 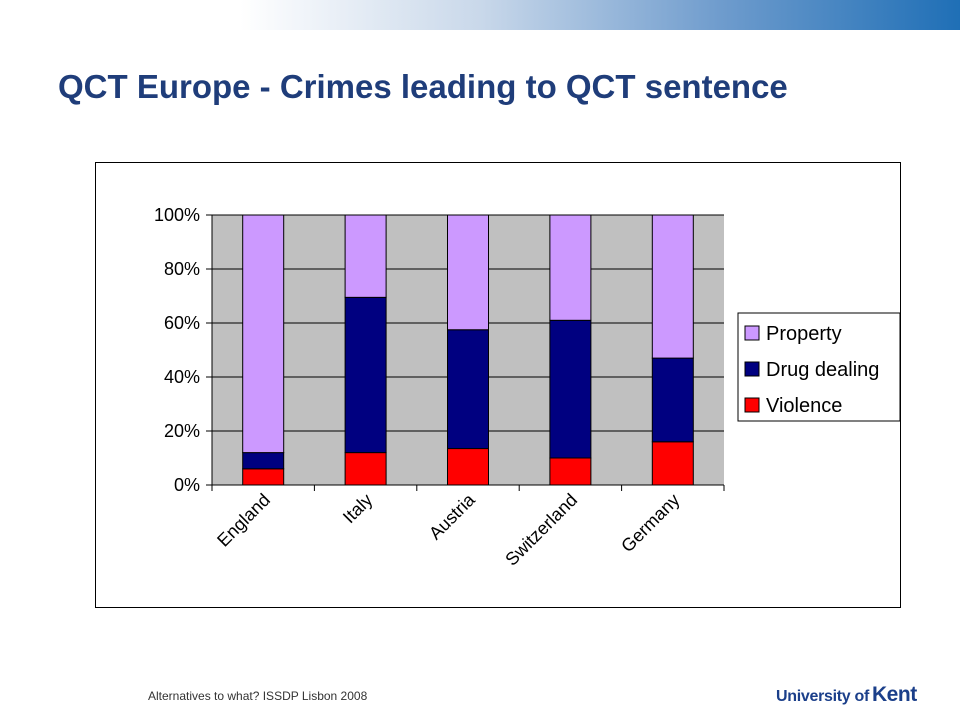 What do you see at coordinates (452, 516) in the screenshot?
I see `x-tick-label: Austria` at bounding box center [452, 516].